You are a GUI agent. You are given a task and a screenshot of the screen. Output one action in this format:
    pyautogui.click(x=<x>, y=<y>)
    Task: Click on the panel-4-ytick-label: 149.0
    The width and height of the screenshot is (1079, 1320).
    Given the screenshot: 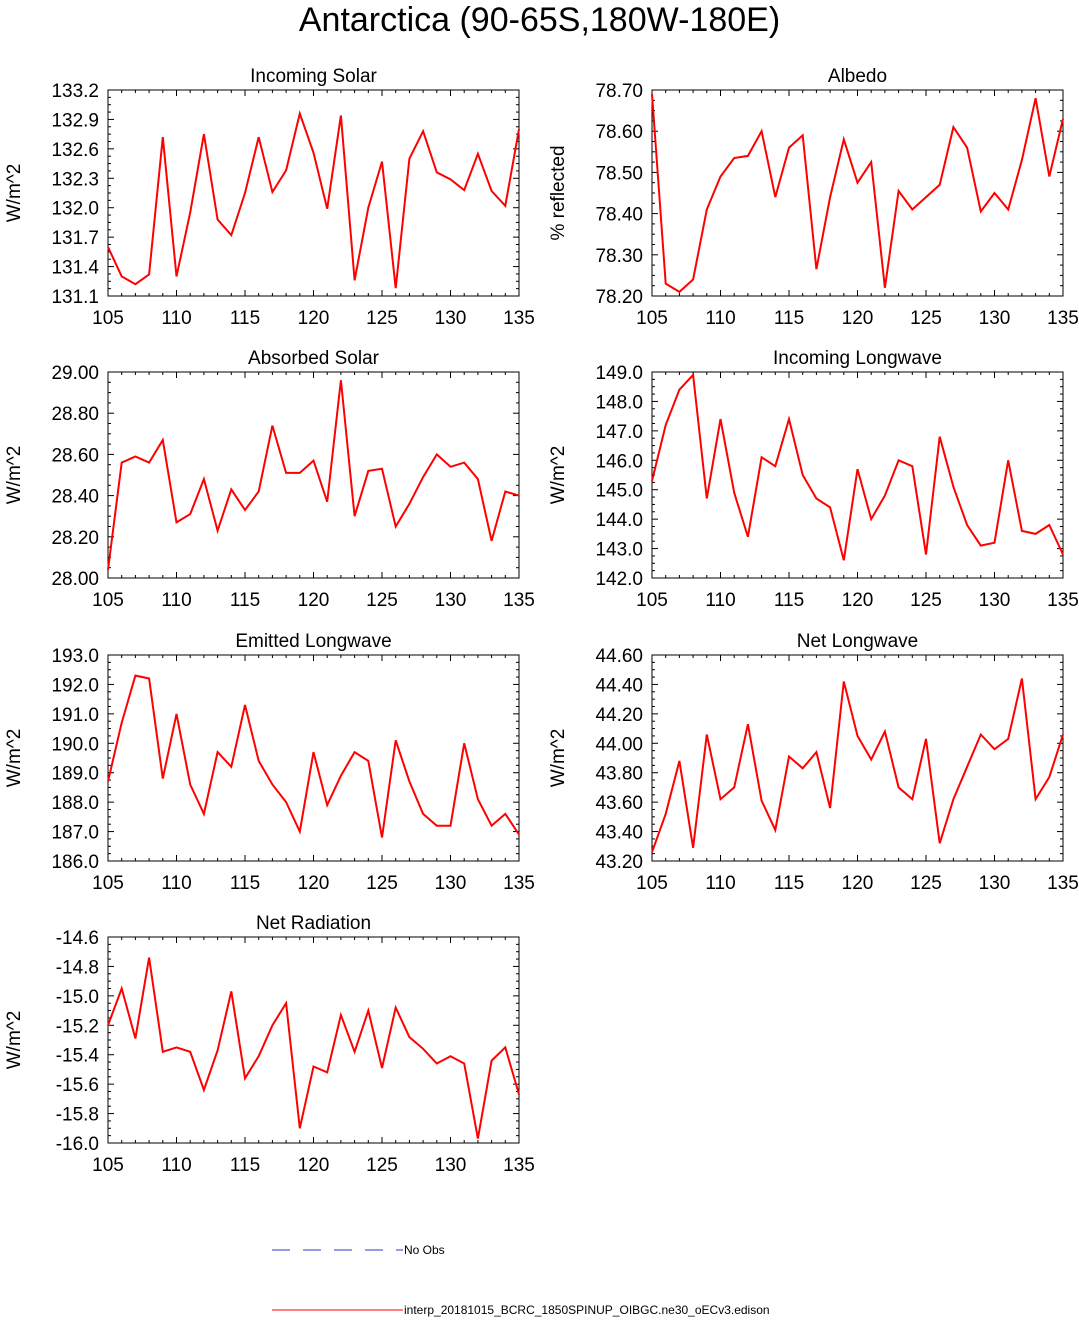 What is the action you would take?
    pyautogui.click(x=619, y=373)
    